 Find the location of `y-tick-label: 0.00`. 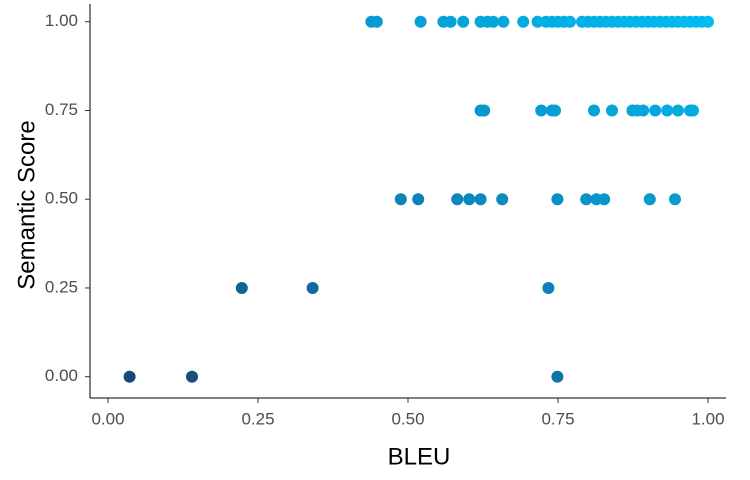

y-tick-label: 0.00 is located at coordinates (61, 375).